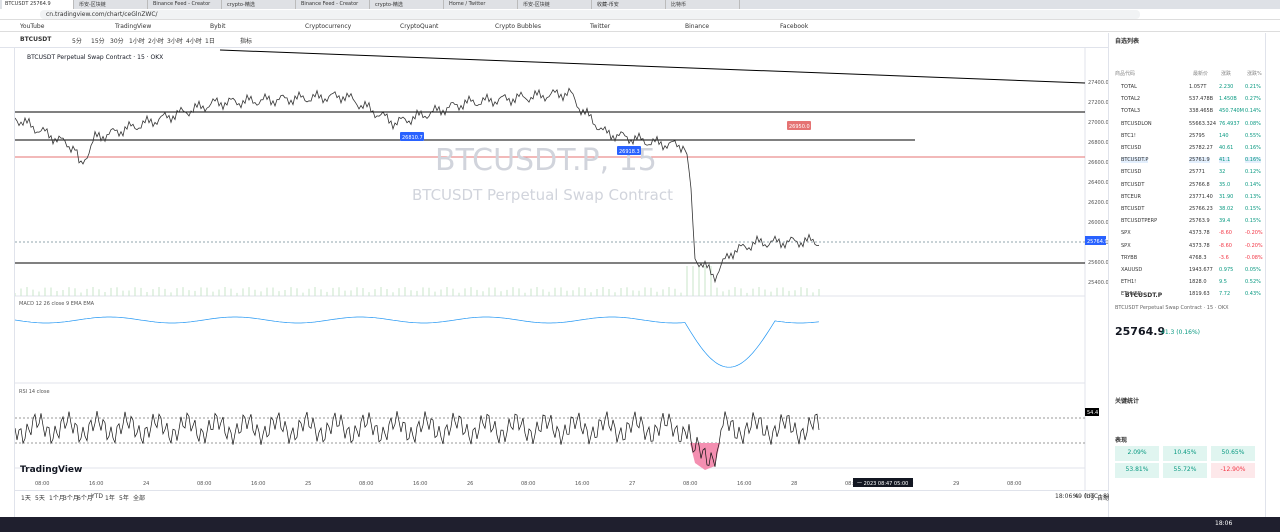  I want to click on watchlist-cell: 38.02, so click(1226, 209).